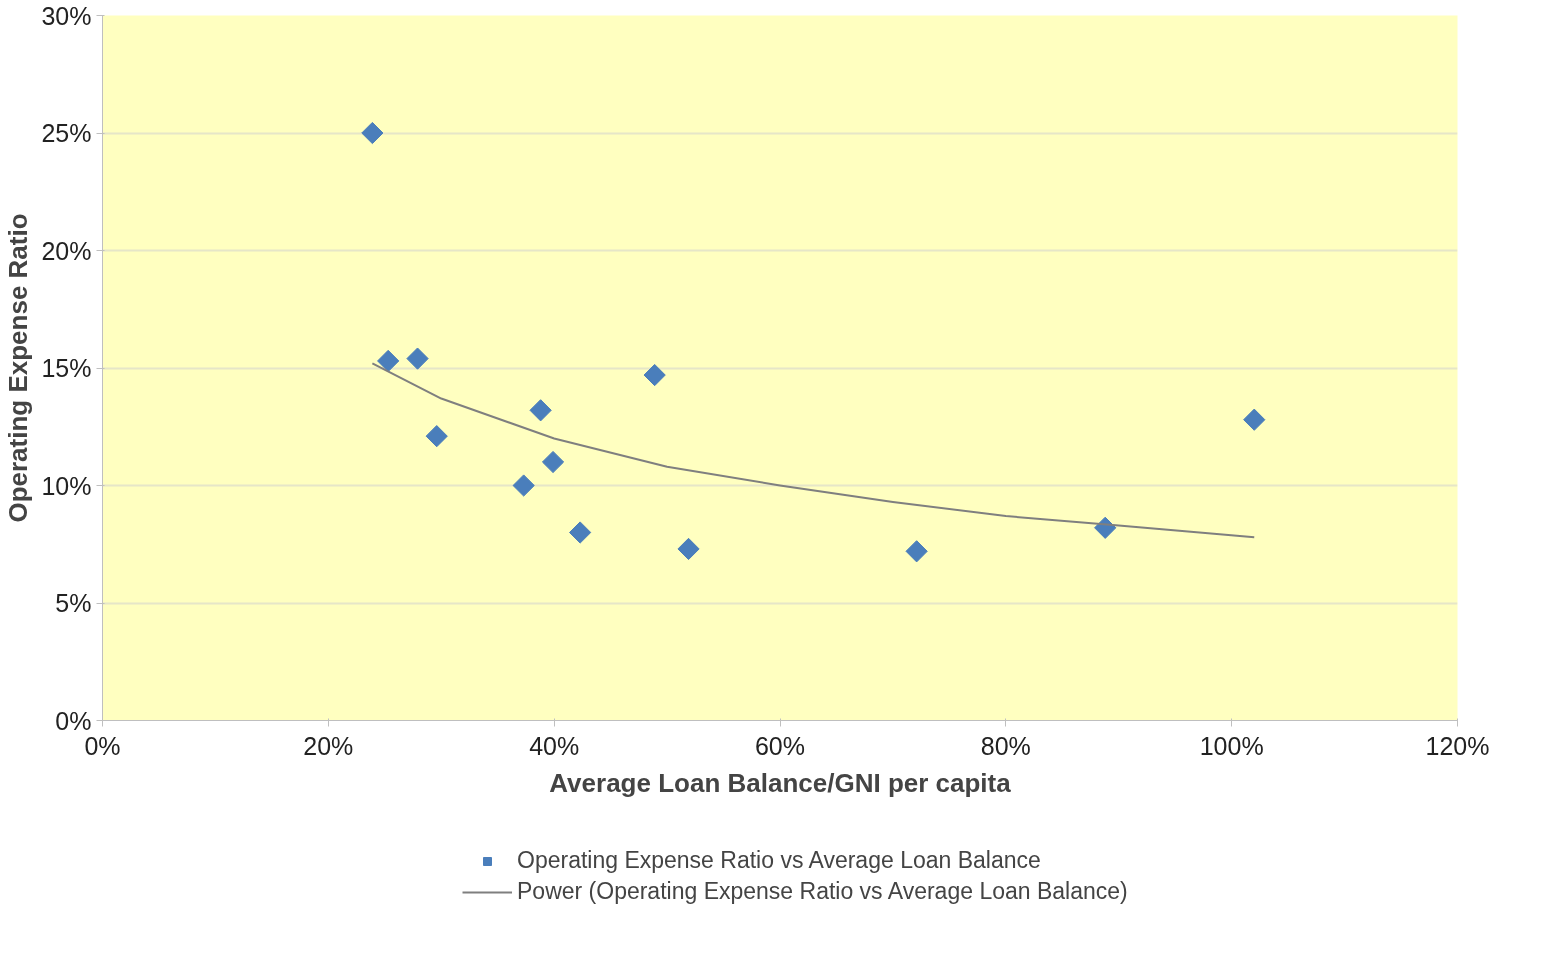  I want to click on y-tick-label: 10%, so click(66, 485).